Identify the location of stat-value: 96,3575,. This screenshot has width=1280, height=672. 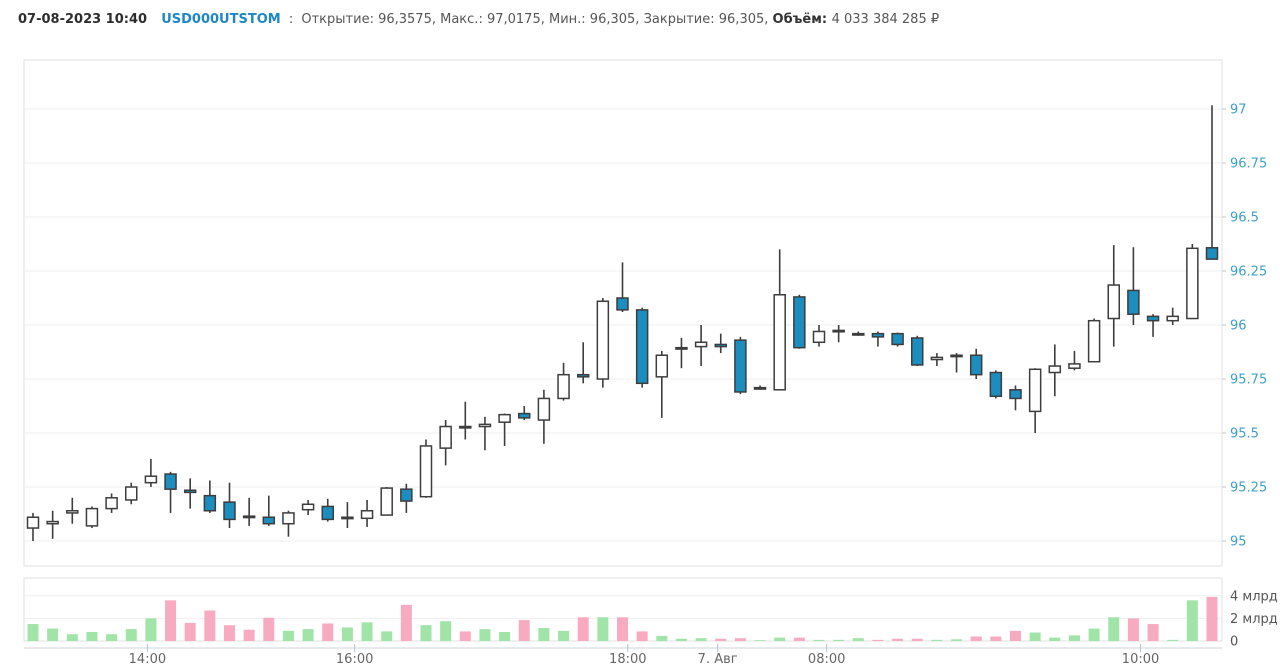
(409, 19).